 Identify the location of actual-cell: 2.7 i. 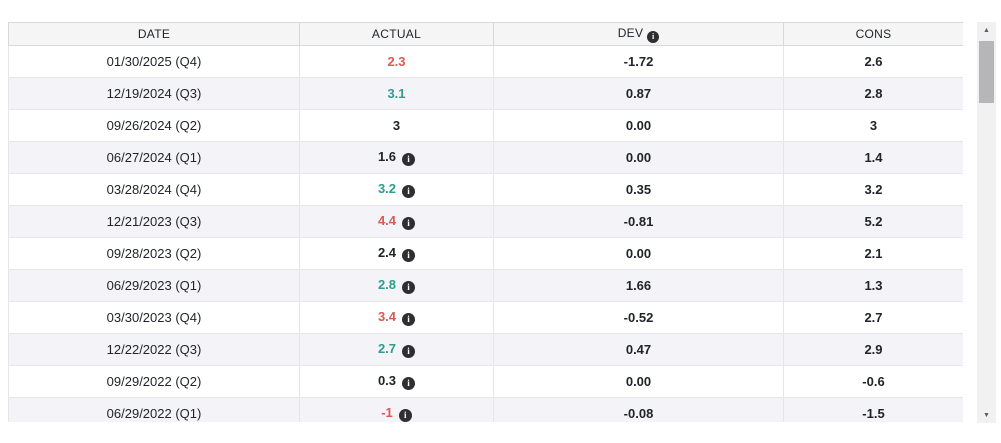
(396, 349).